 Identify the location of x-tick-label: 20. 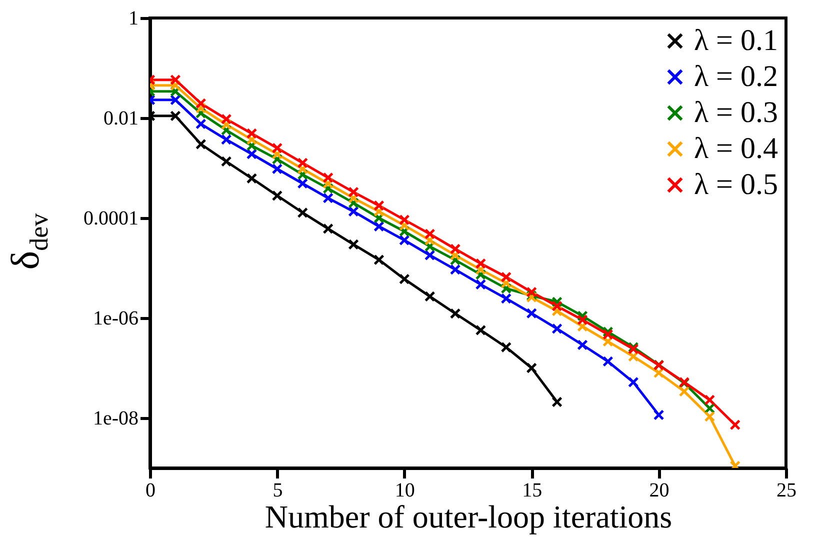
(659, 491).